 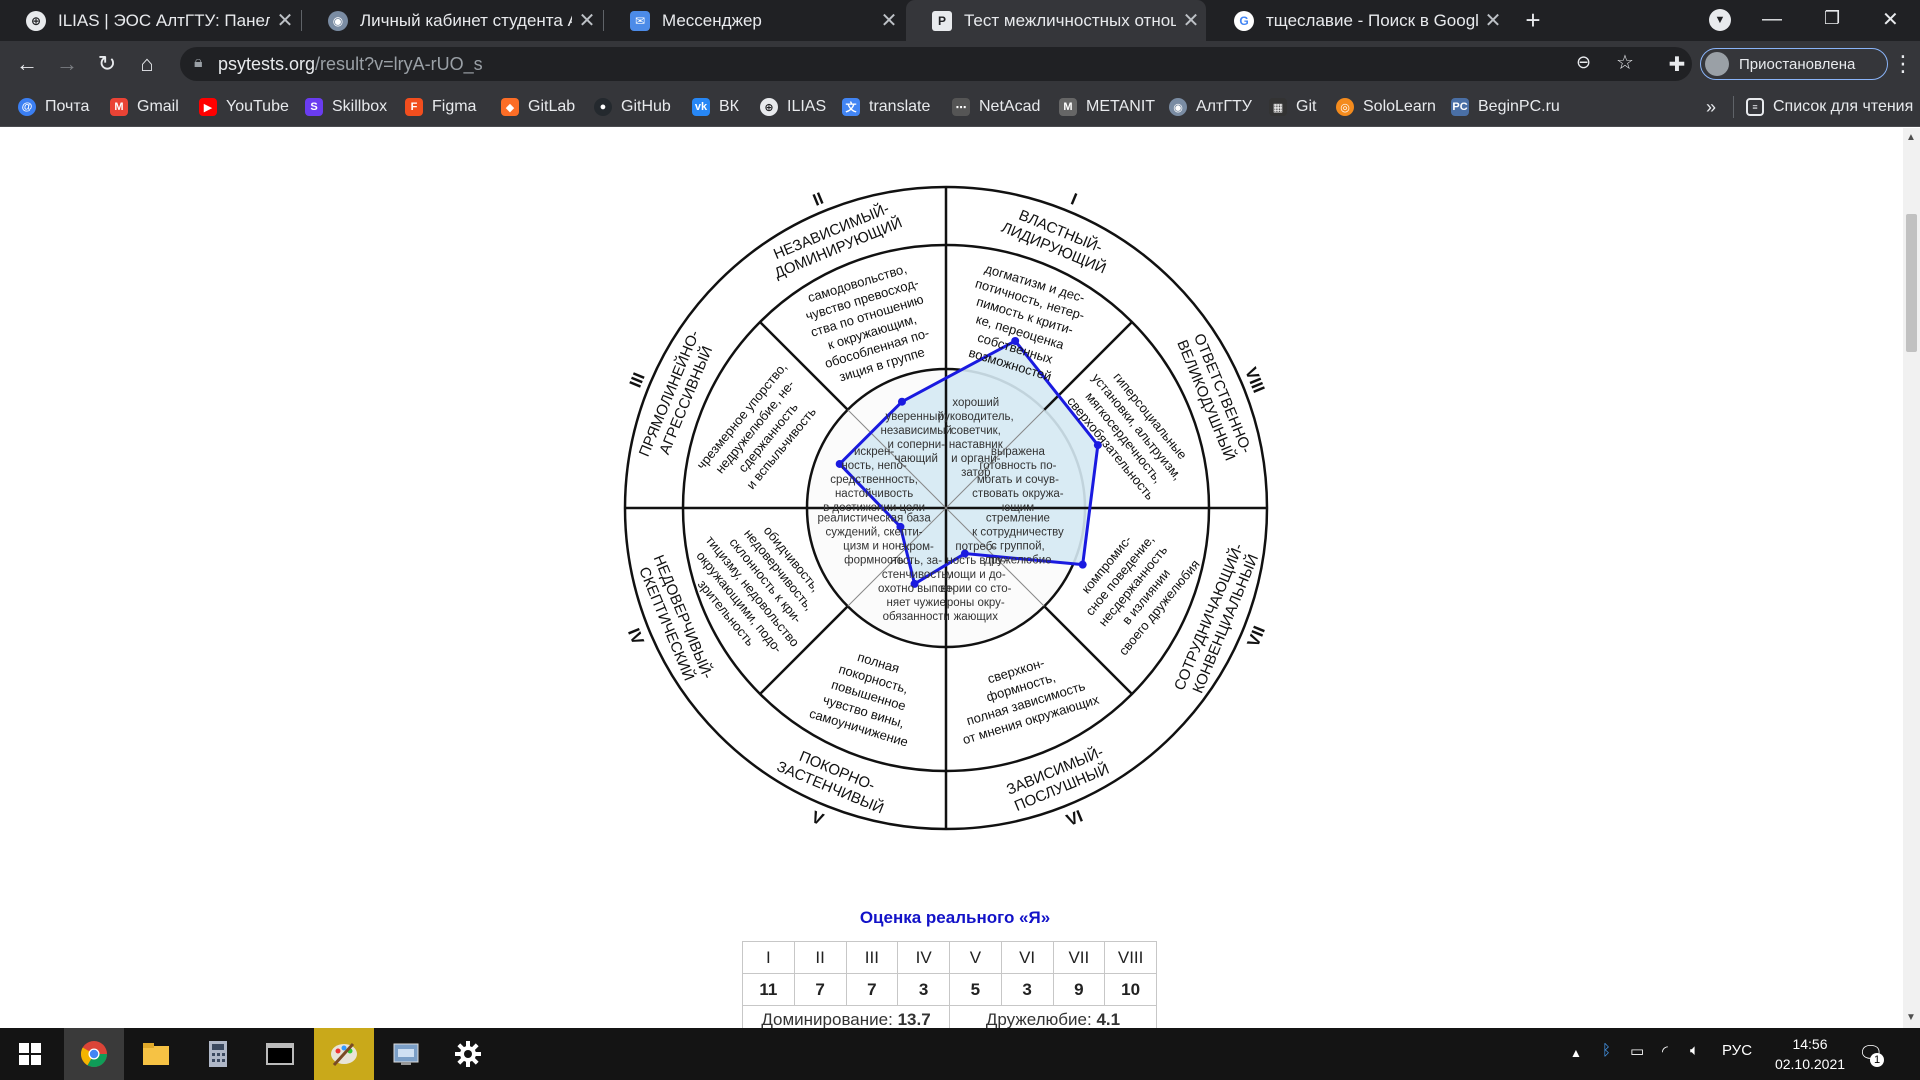 What do you see at coordinates (1720, 20) in the screenshot?
I see `tab-search-icon: ▼` at bounding box center [1720, 20].